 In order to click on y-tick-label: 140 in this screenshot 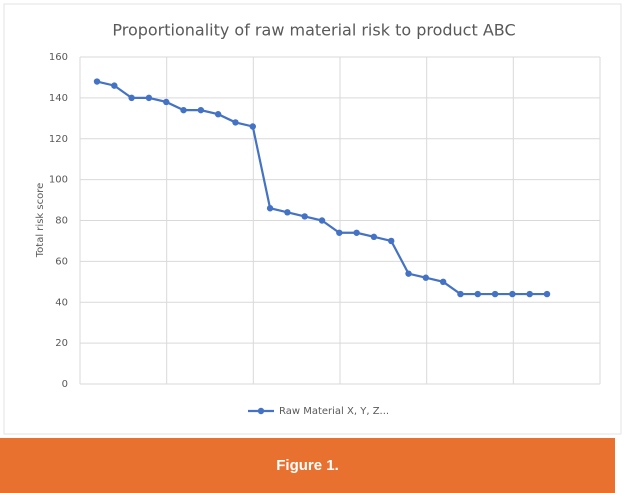, I will do `click(58, 98)`.